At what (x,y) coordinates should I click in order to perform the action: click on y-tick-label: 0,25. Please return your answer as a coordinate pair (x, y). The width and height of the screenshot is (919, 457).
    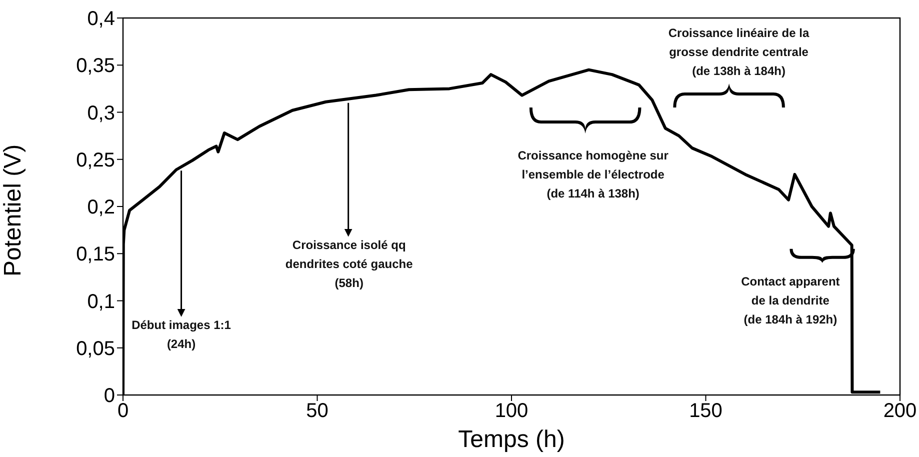
    Looking at the image, I should click on (95, 160).